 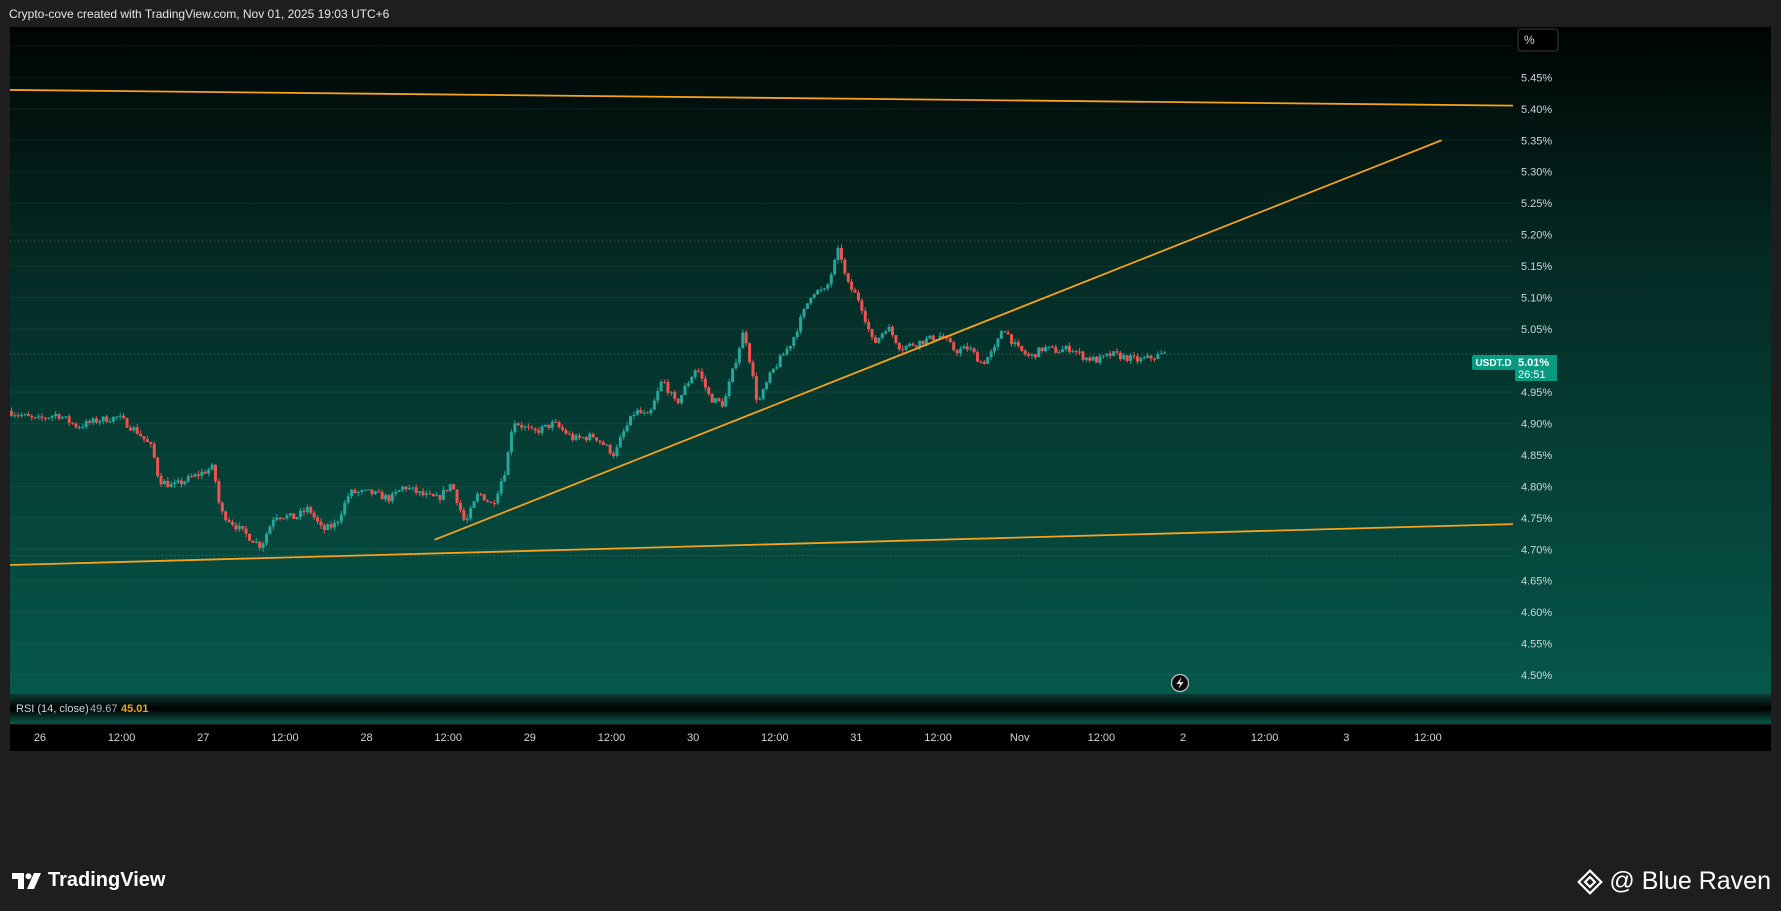 I want to click on lightning-button, so click(x=1180, y=683).